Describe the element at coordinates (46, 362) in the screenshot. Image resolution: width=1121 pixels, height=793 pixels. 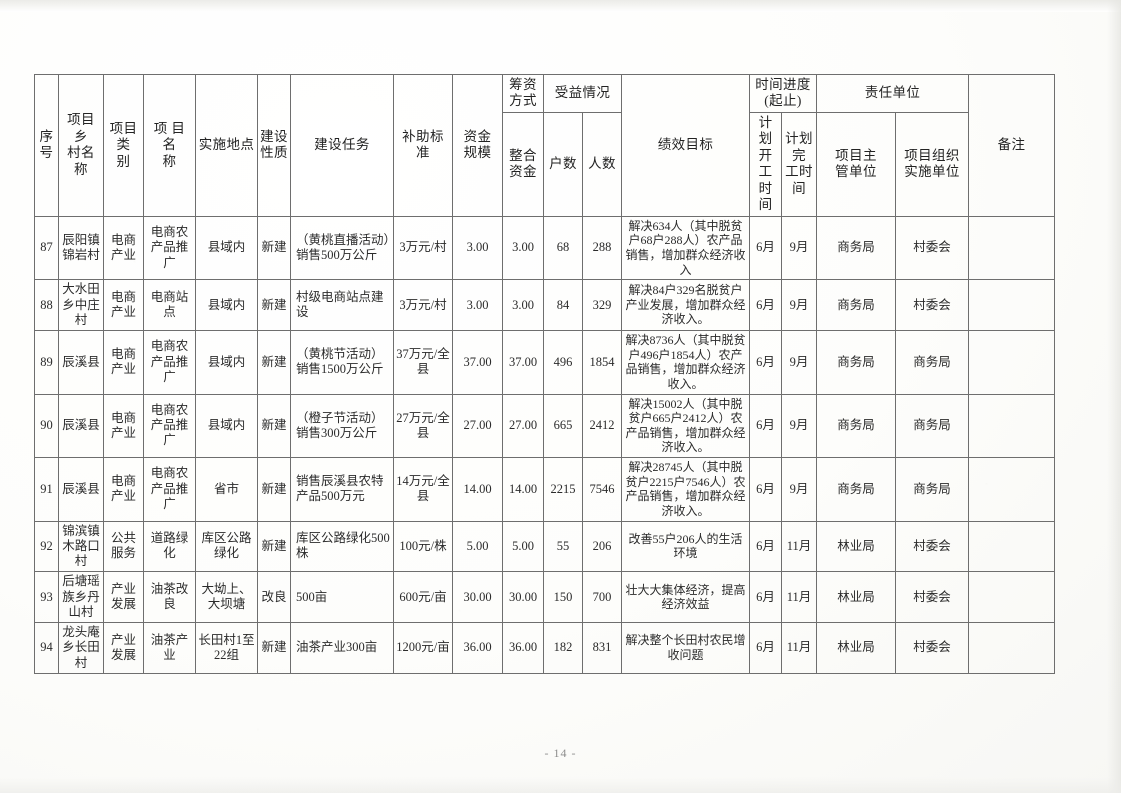
I see `cell-seq: 89` at that location.